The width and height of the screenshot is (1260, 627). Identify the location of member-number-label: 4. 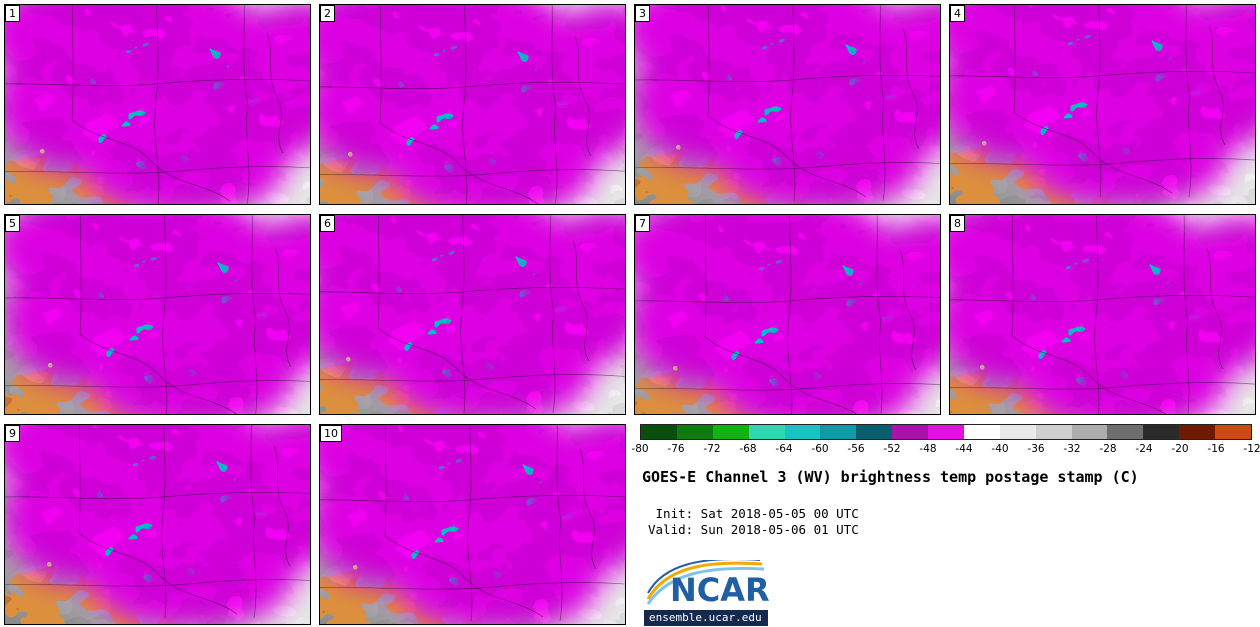
(957, 13).